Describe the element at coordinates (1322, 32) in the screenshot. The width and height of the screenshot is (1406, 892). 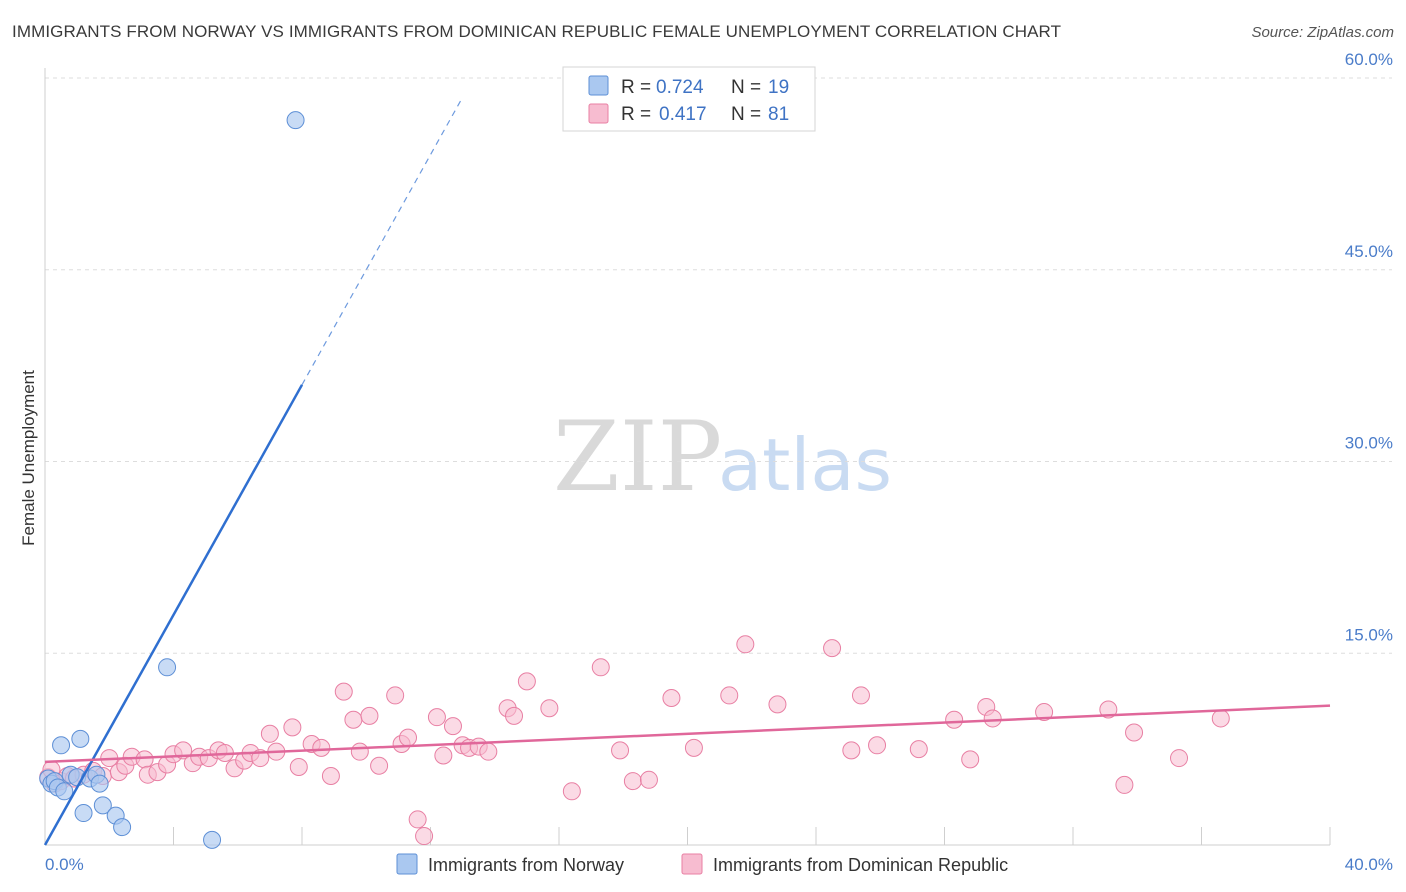
I see `source-label: Source: ZipAtlas.com` at that location.